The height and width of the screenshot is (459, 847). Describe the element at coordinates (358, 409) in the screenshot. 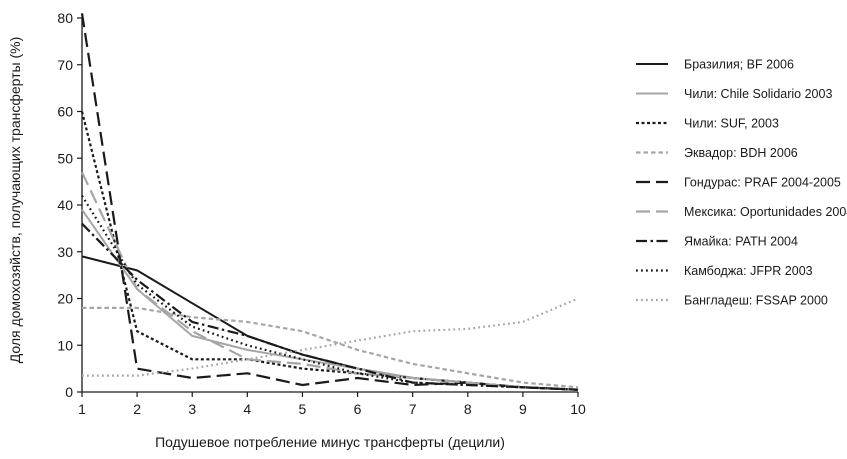

I see `x-tick-label: 6` at that location.